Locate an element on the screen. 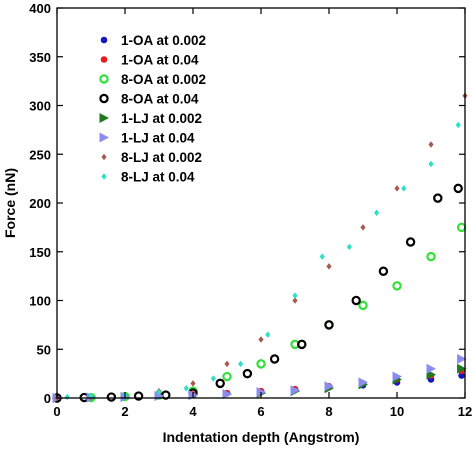  y-tick-label: 50 is located at coordinates (44, 349).